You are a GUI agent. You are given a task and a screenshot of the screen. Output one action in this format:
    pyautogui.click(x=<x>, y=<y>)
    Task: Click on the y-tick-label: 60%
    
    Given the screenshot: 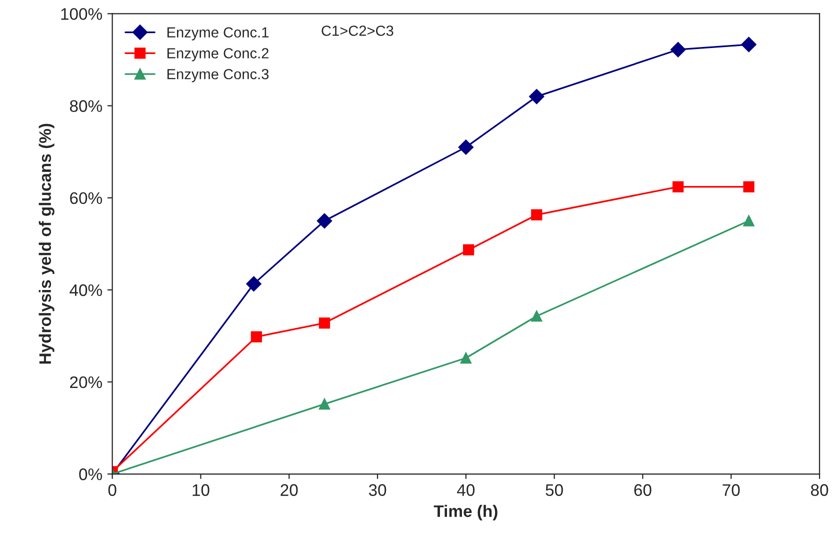 What is the action you would take?
    pyautogui.click(x=86, y=198)
    